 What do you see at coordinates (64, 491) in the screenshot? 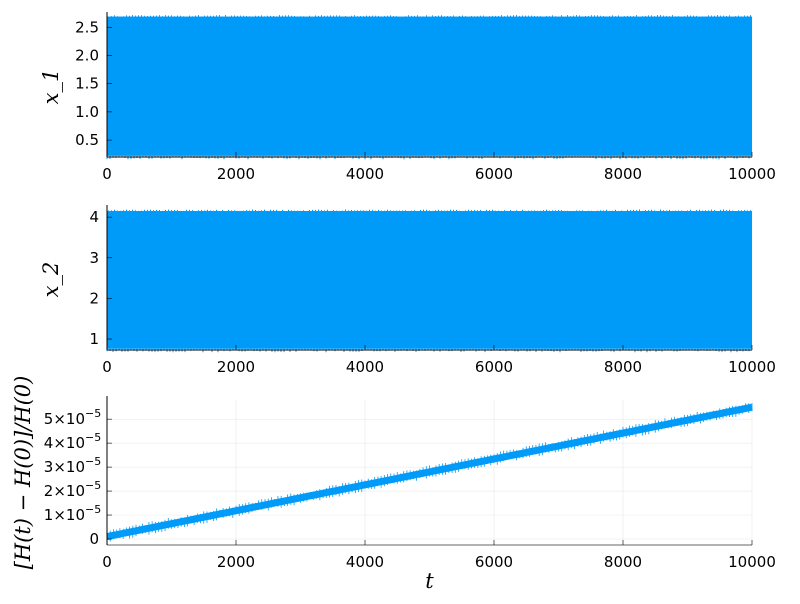
I see `y-tick-label: 2×10` at bounding box center [64, 491].